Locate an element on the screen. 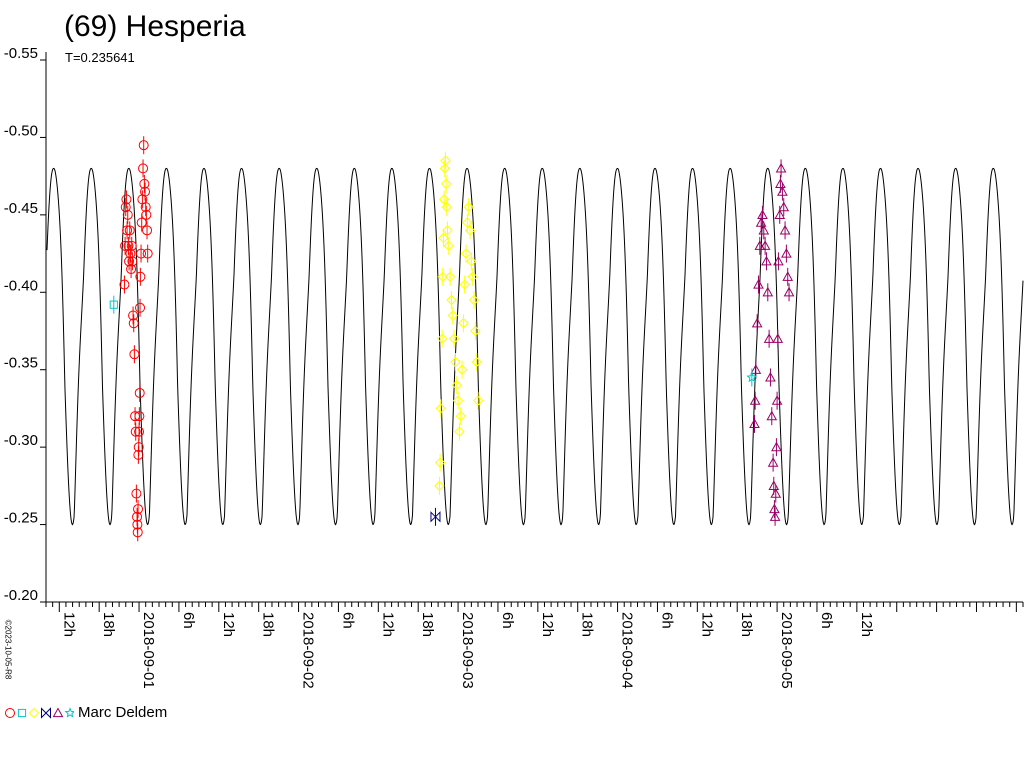 The height and width of the screenshot is (768, 1024). data-point-bowtie is located at coordinates (435, 517).